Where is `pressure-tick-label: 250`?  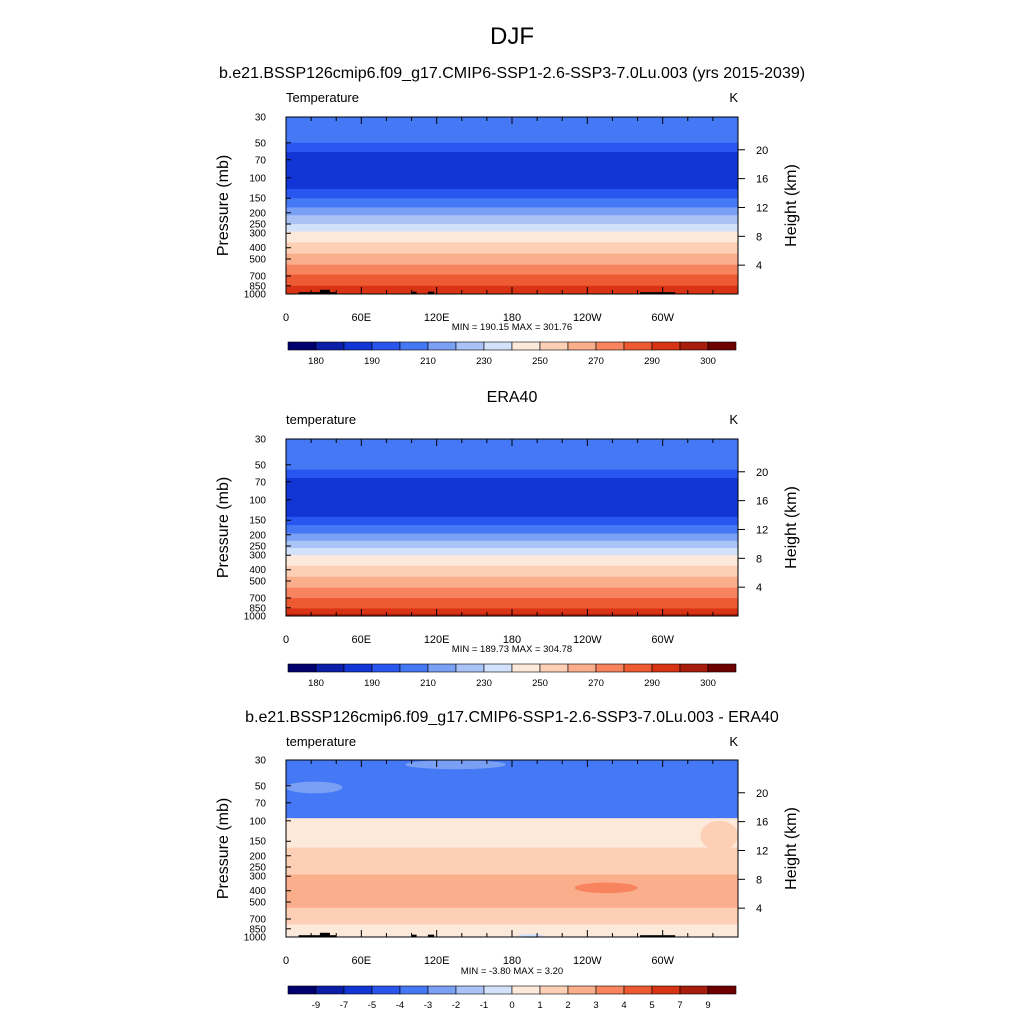 pressure-tick-label: 250 is located at coordinates (257, 547).